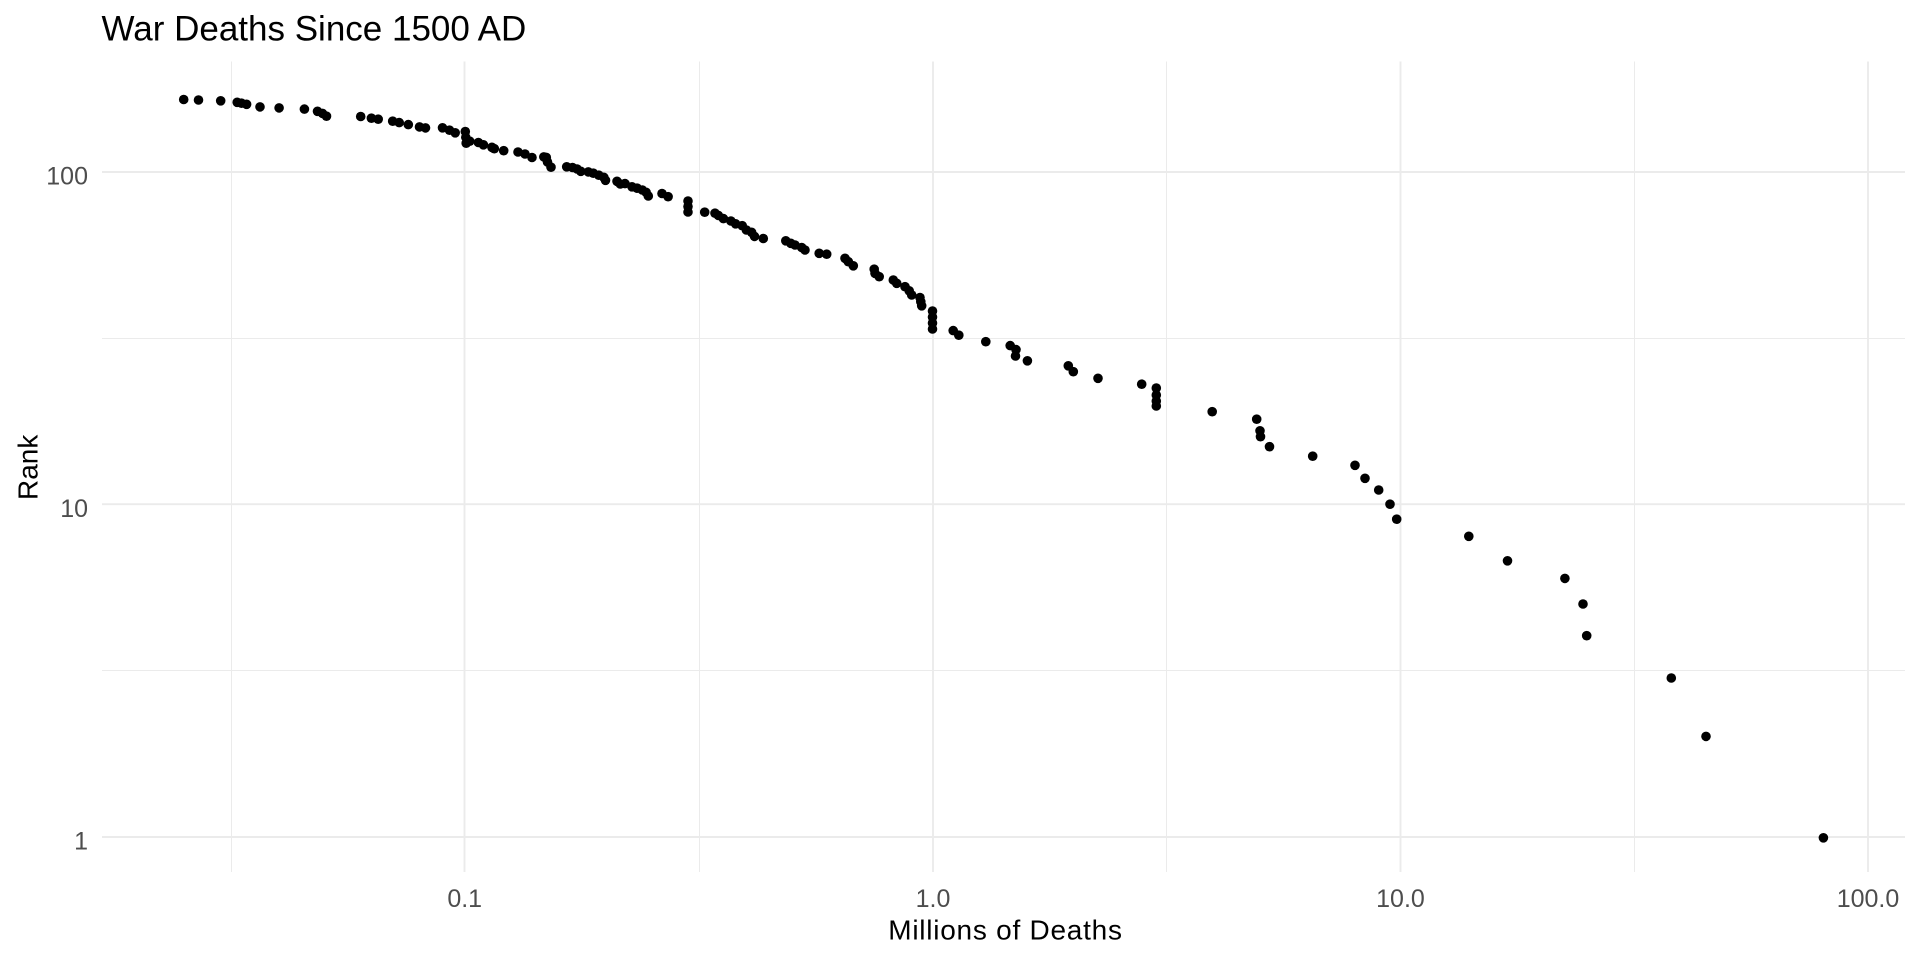 The width and height of the screenshot is (1920, 960). I want to click on svg-text: 10.0, so click(1400, 899).